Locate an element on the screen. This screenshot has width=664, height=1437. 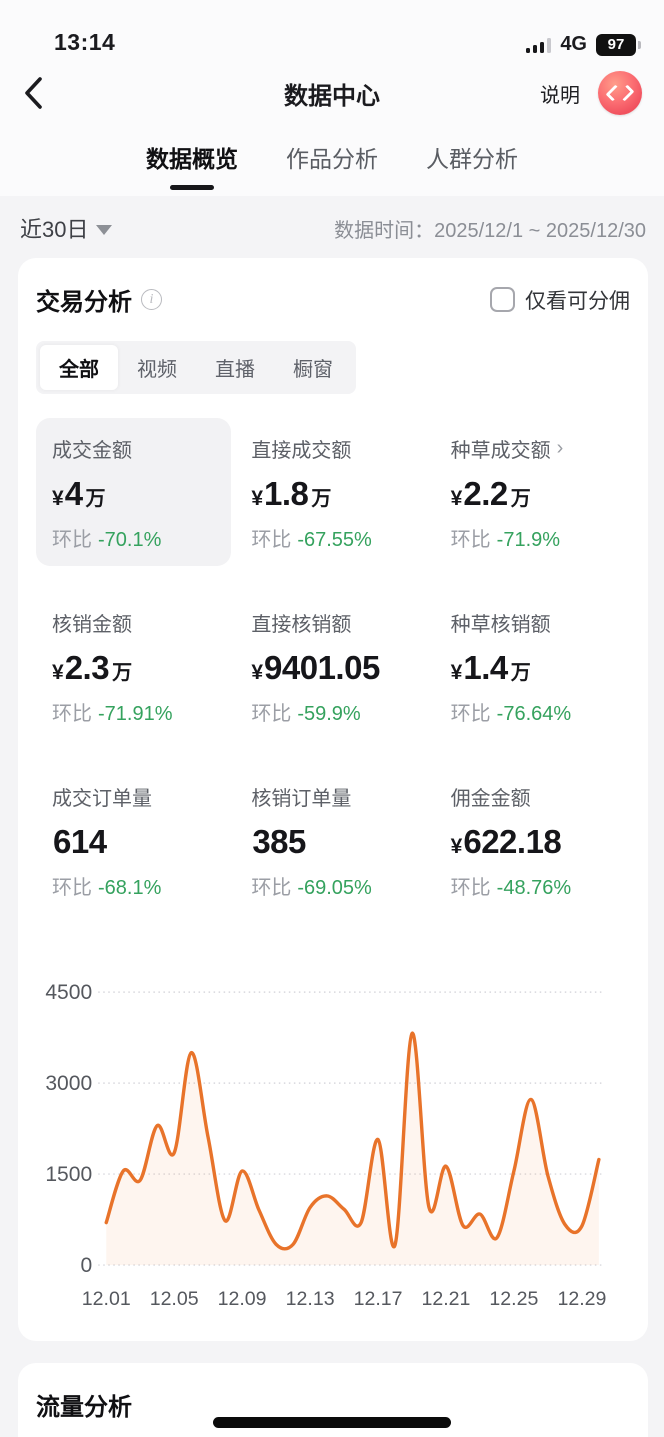
date-range-dropdown: 近30日 is located at coordinates (66, 228).